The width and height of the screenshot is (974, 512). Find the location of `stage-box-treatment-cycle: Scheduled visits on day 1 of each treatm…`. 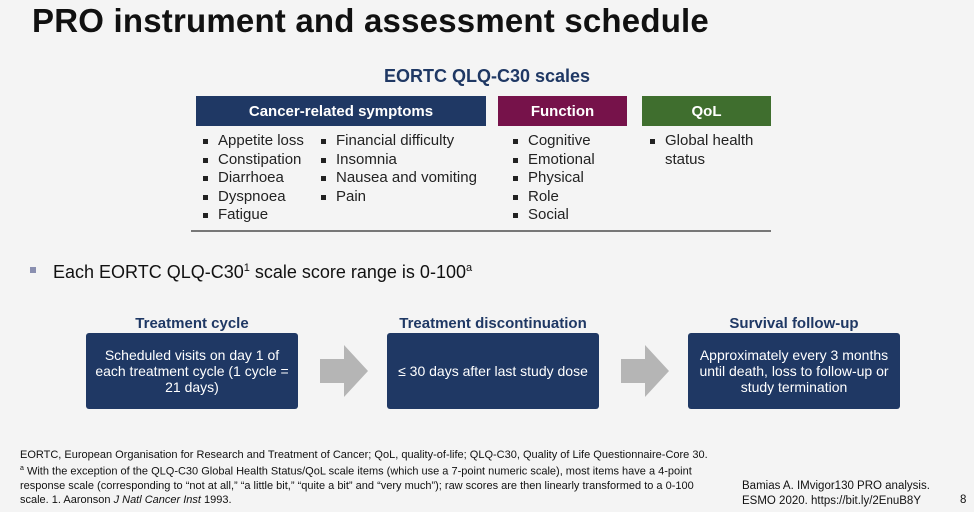

stage-box-treatment-cycle: Scheduled visits on day 1 of each treatm… is located at coordinates (192, 371).